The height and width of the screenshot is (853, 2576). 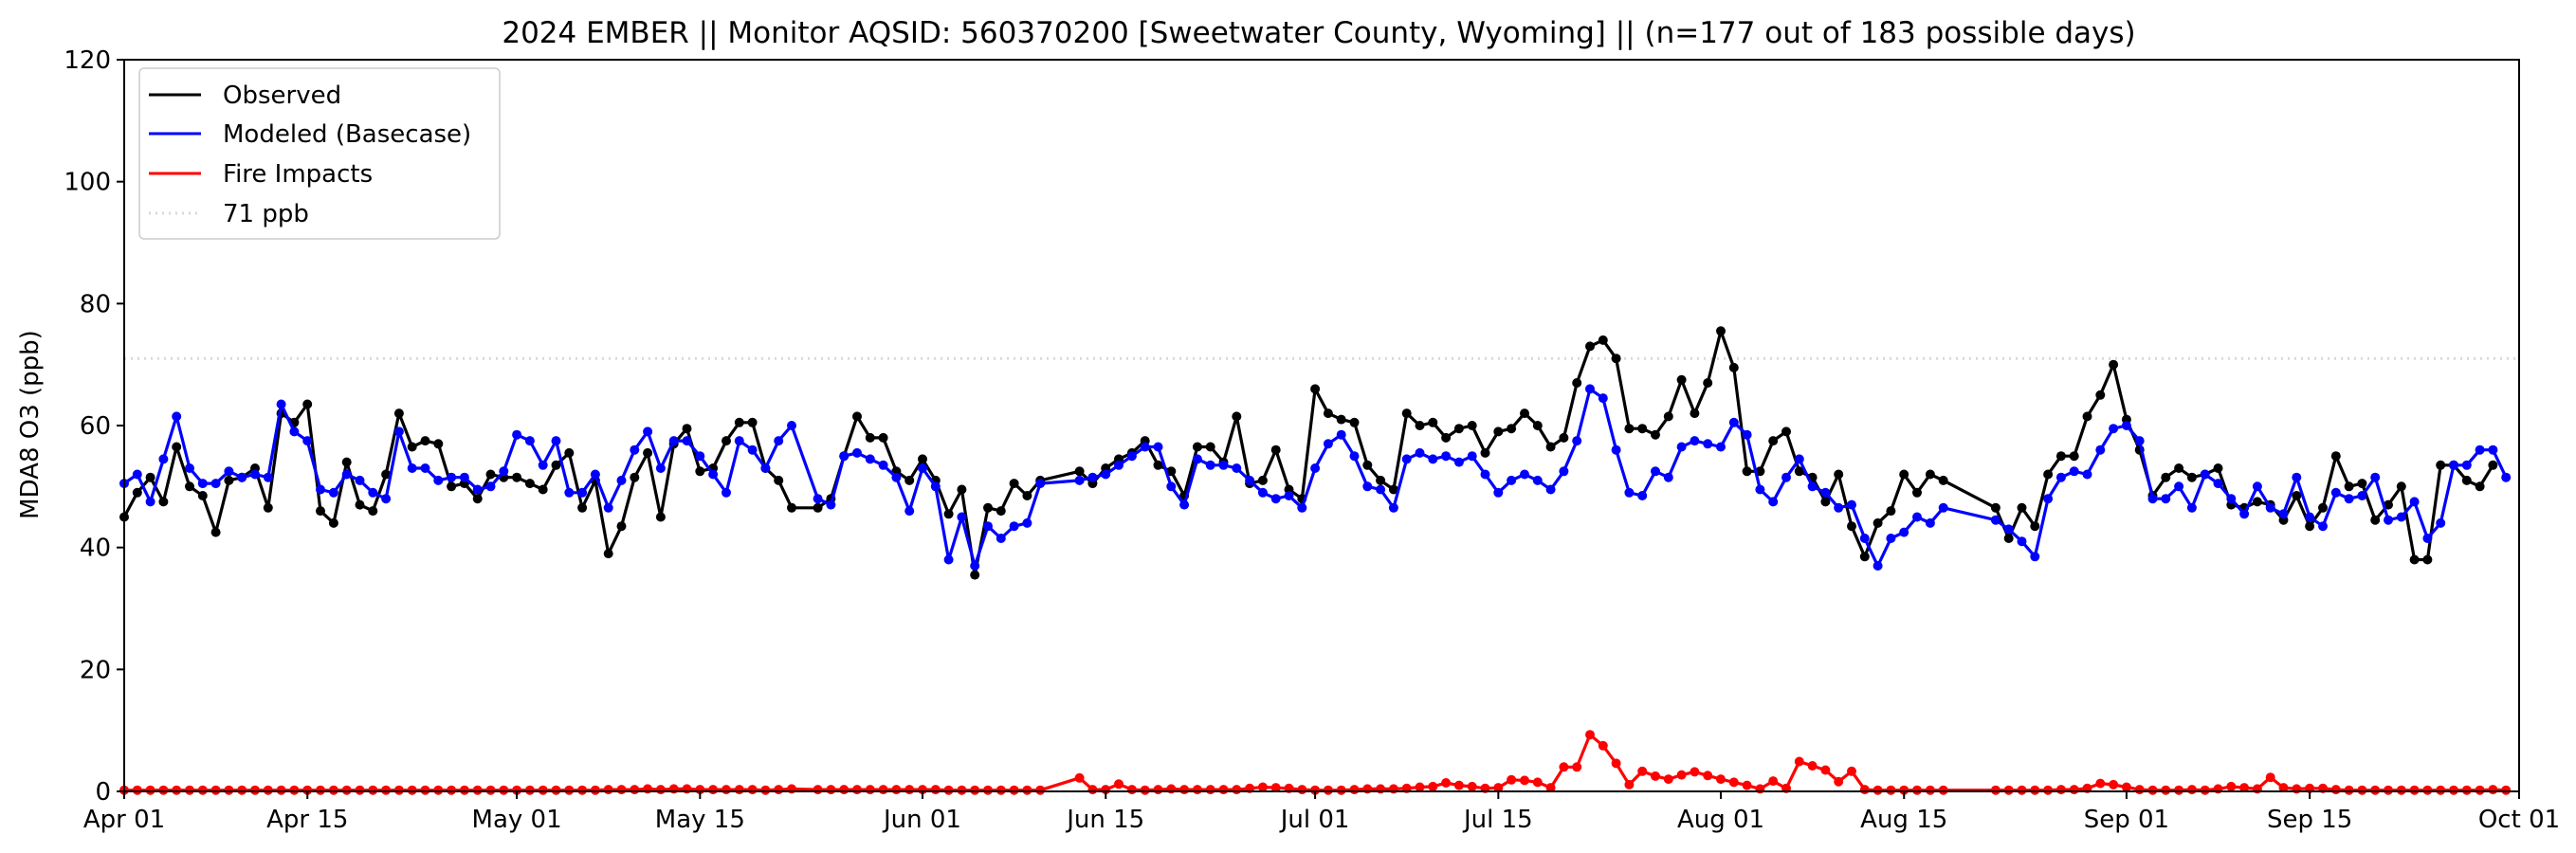 I want to click on x-tick-label: Aug 15, so click(x=1903, y=820).